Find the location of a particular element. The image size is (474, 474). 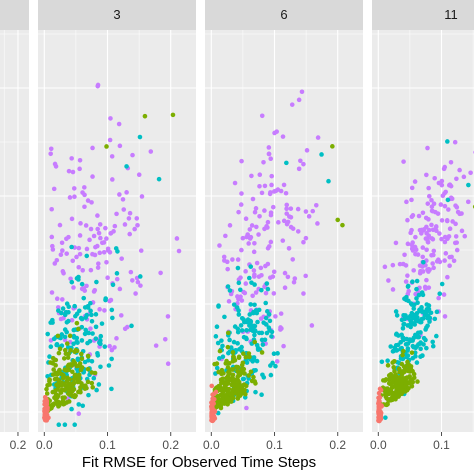

panel-background is located at coordinates (14, 231).